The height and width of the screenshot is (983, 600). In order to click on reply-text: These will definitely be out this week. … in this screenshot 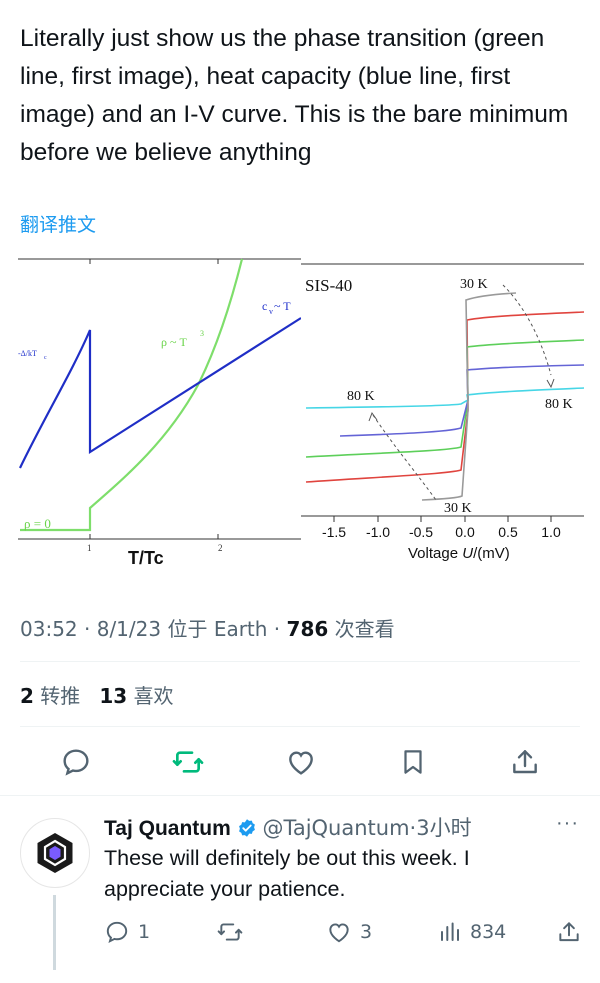, I will do `click(287, 873)`.